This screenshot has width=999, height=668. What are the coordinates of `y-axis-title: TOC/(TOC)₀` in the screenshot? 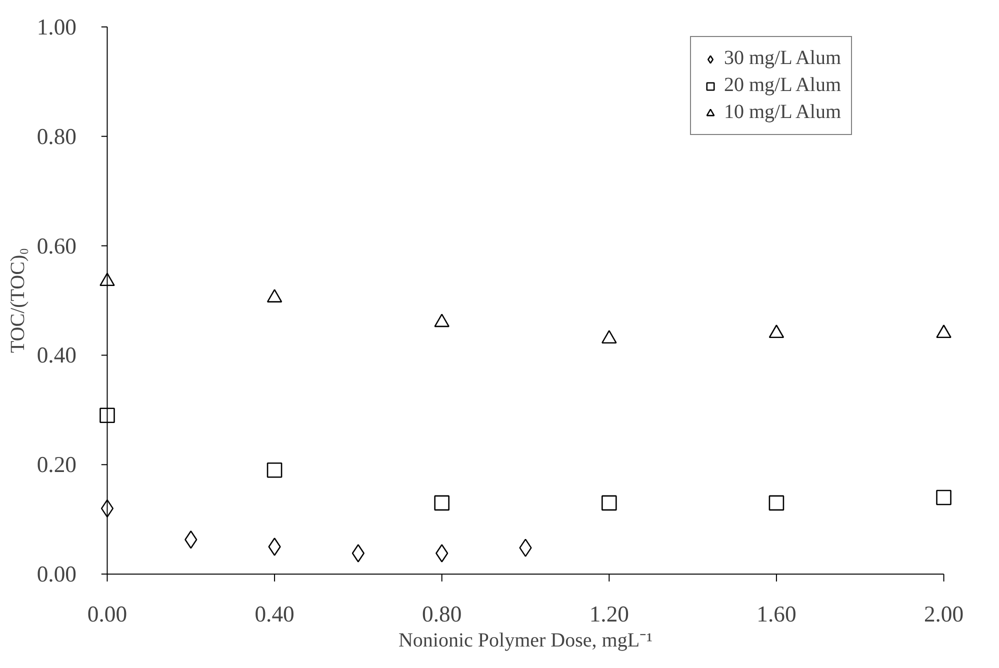 It's located at (17, 301).